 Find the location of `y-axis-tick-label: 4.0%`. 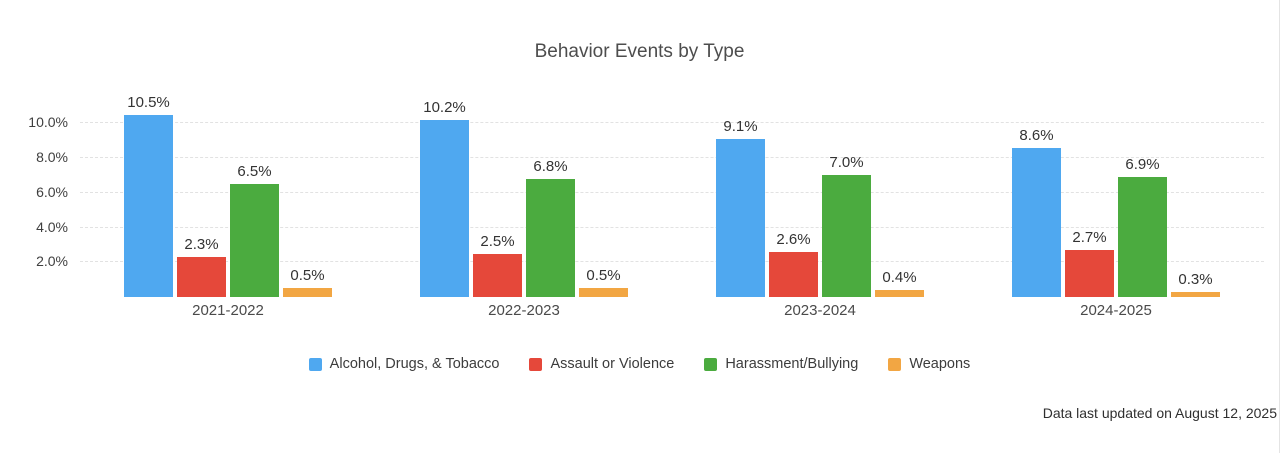

y-axis-tick-label: 4.0% is located at coordinates (52, 226).